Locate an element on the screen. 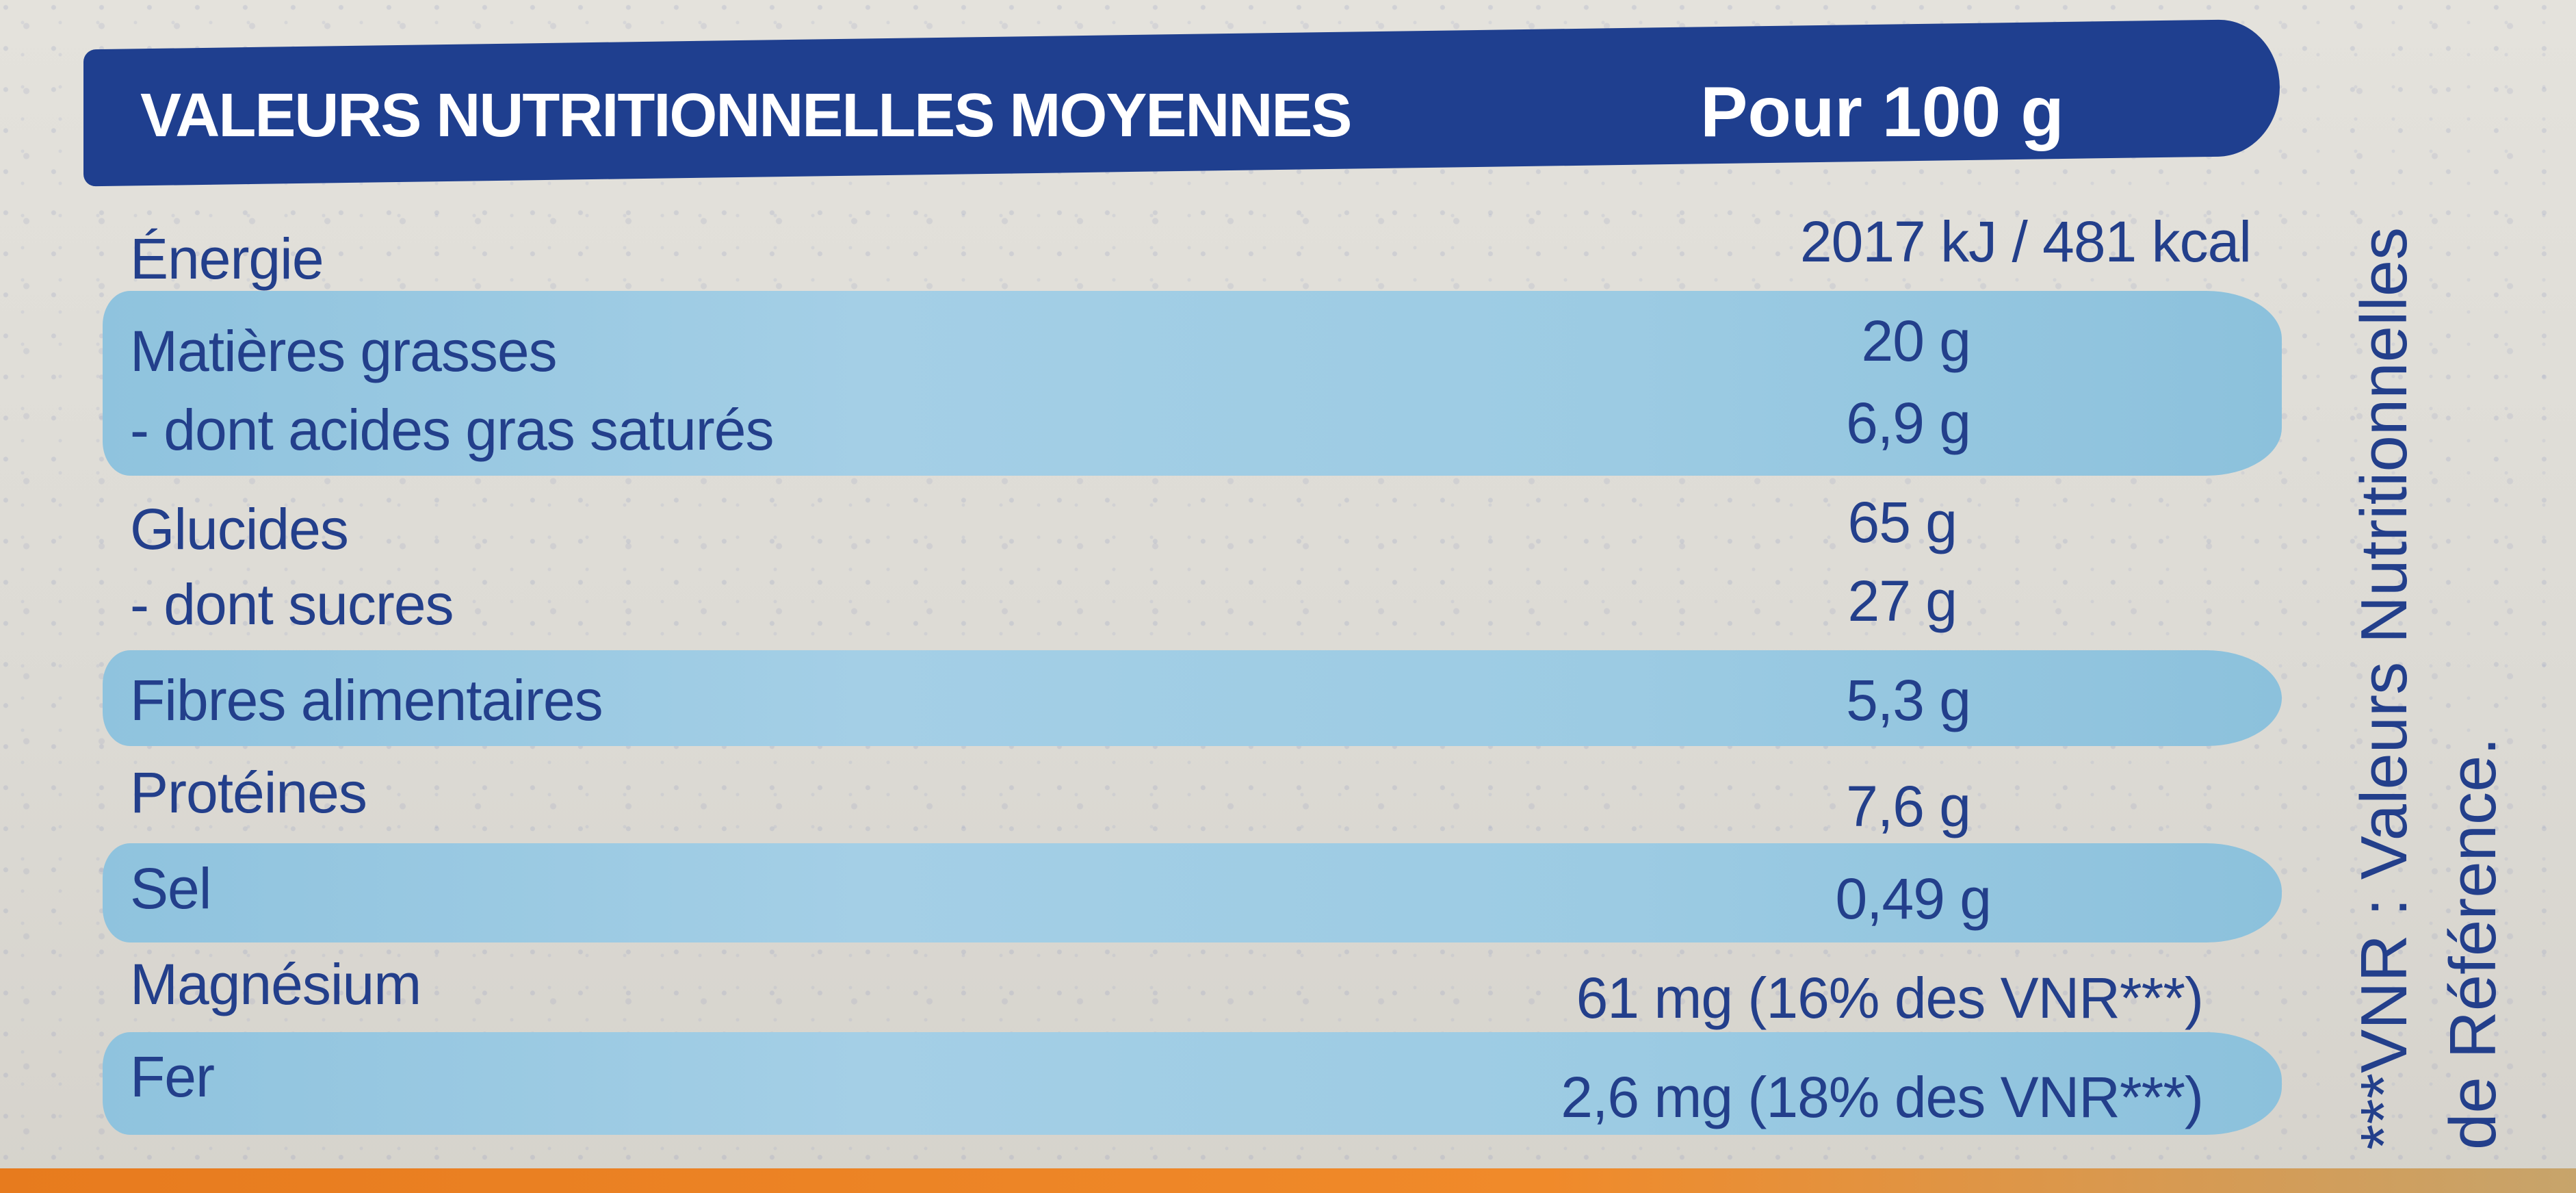 The width and height of the screenshot is (2576, 1193). vnr-footnote-line2: de Référence. is located at coordinates (2473, 943).